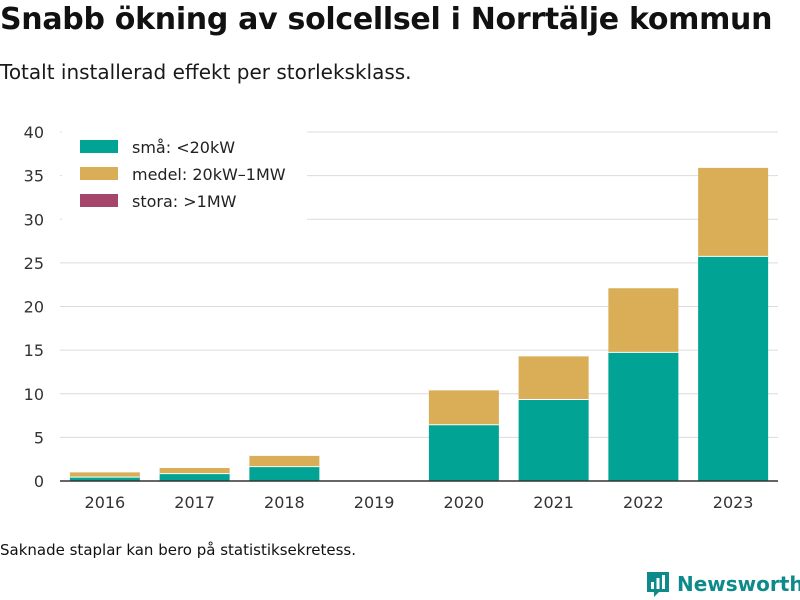 The height and width of the screenshot is (600, 800). What do you see at coordinates (34, 307) in the screenshot?
I see `y-tick-label: 20` at bounding box center [34, 307].